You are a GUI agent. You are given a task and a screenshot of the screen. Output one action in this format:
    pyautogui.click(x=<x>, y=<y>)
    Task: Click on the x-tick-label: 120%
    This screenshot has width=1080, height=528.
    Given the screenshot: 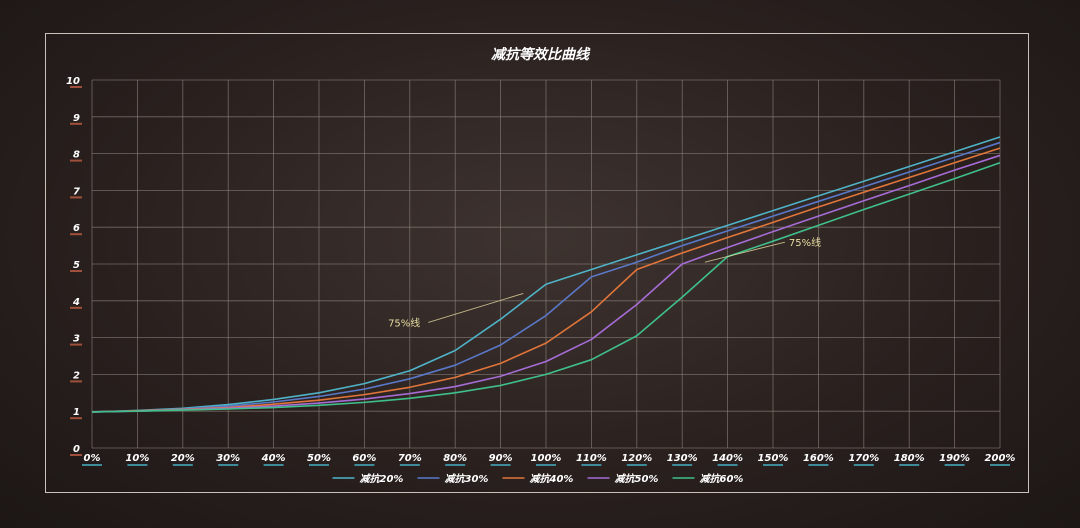 What is the action you would take?
    pyautogui.click(x=636, y=458)
    